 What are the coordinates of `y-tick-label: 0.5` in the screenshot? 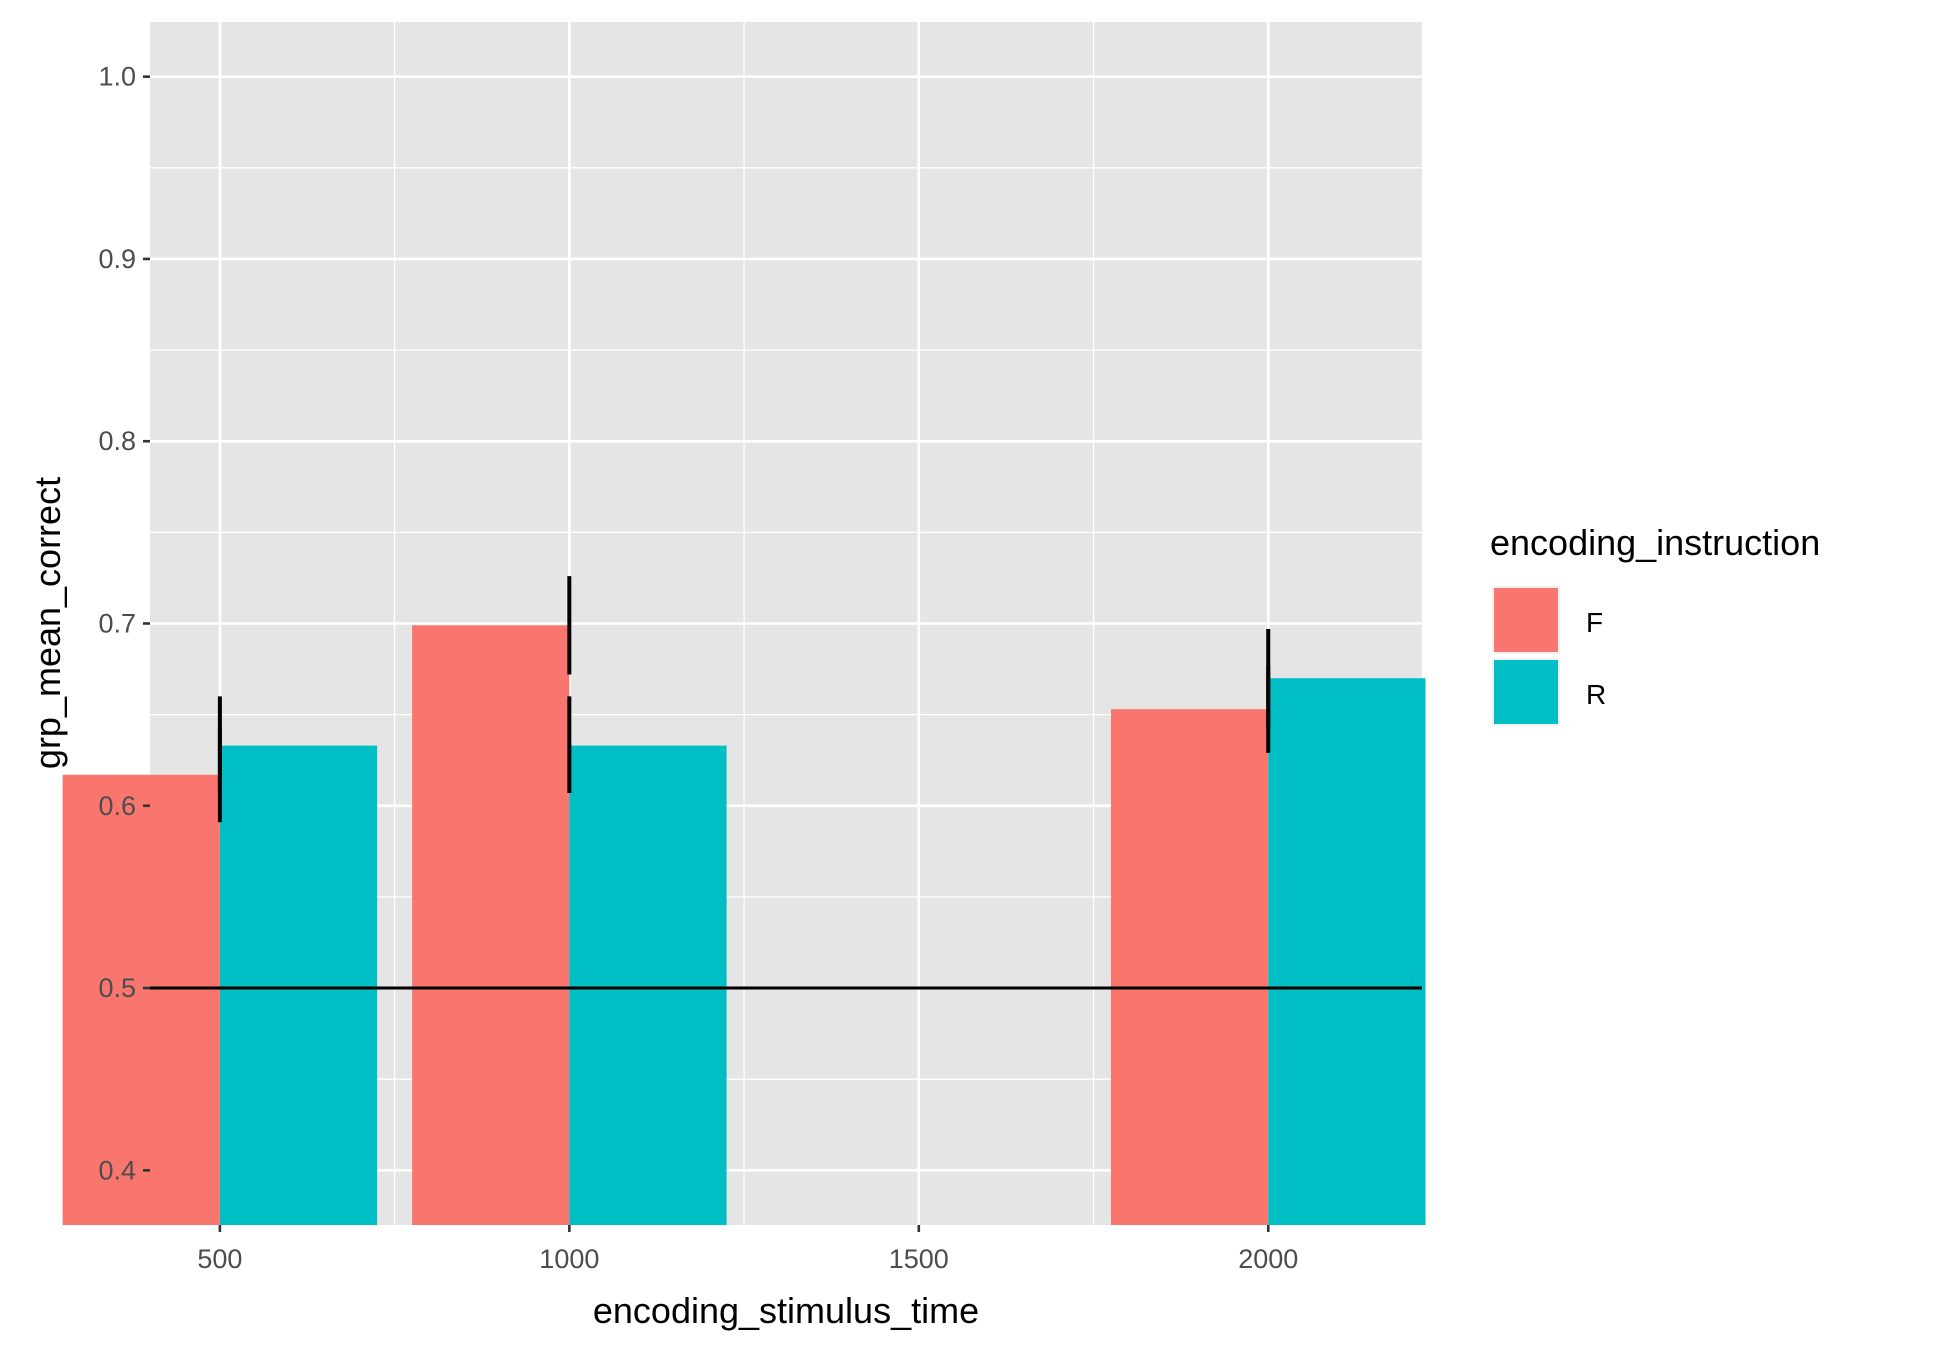 It's located at (117, 988).